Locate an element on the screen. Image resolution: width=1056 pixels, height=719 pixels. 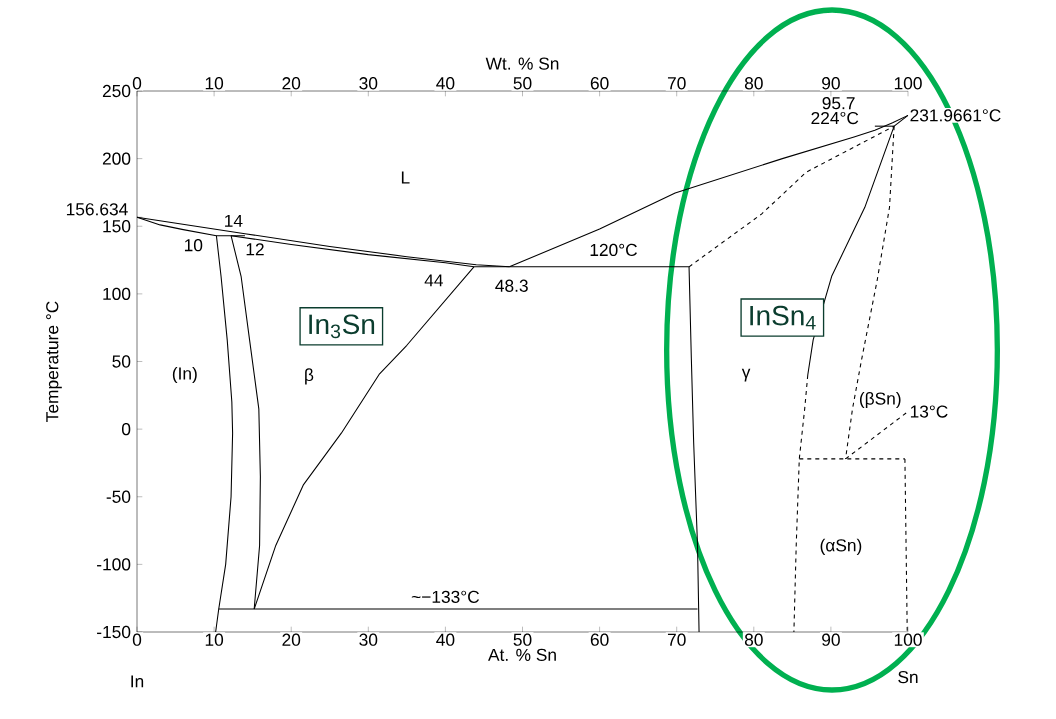
annotation: InSn$_{4}$ is located at coordinates (783, 317).